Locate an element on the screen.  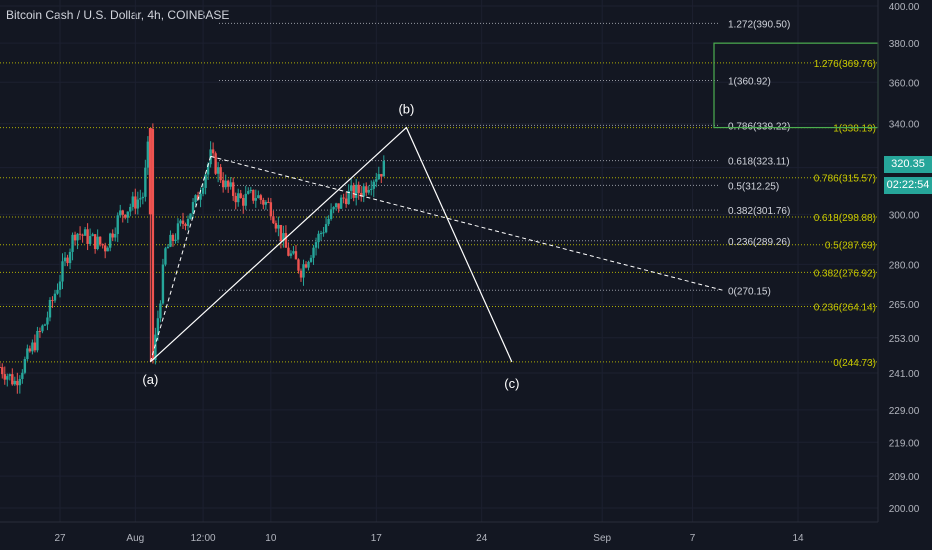
y-tick-label: 280.00 is located at coordinates (904, 265).